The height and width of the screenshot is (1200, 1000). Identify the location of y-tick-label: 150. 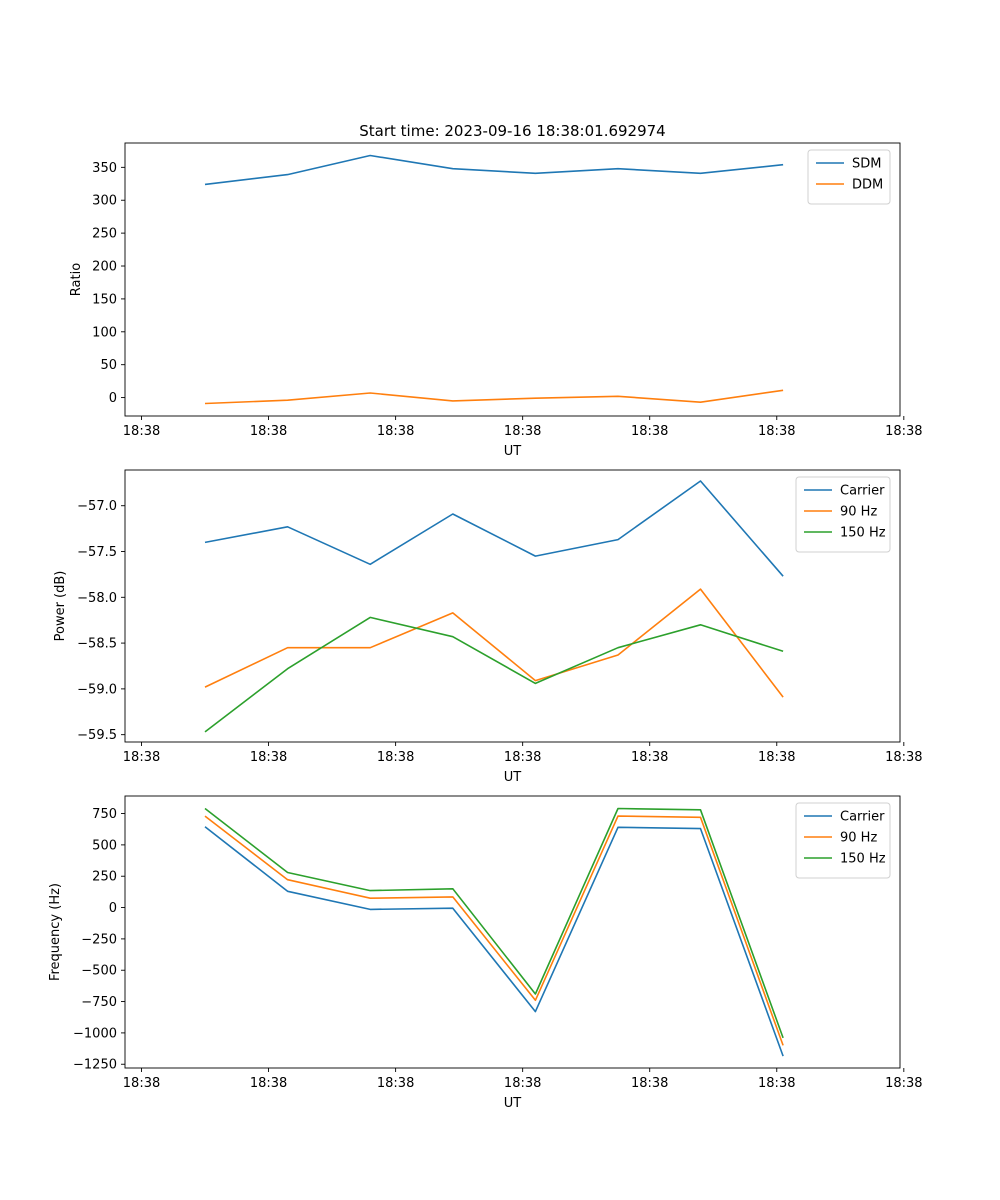
(104, 299).